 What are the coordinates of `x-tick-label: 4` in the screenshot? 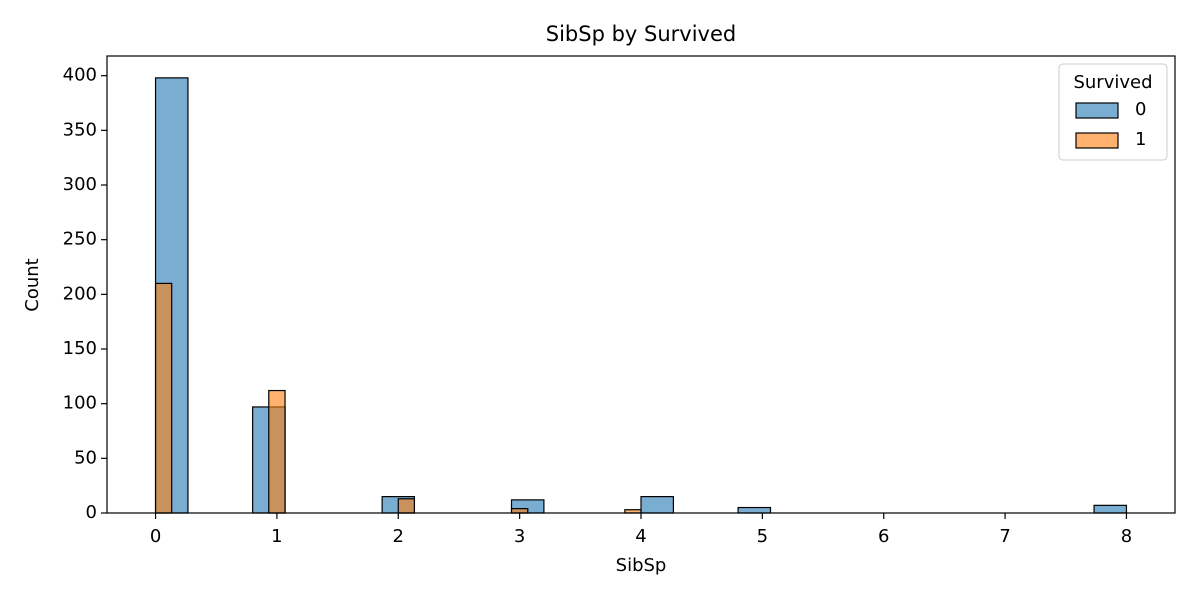 It's located at (640, 536).